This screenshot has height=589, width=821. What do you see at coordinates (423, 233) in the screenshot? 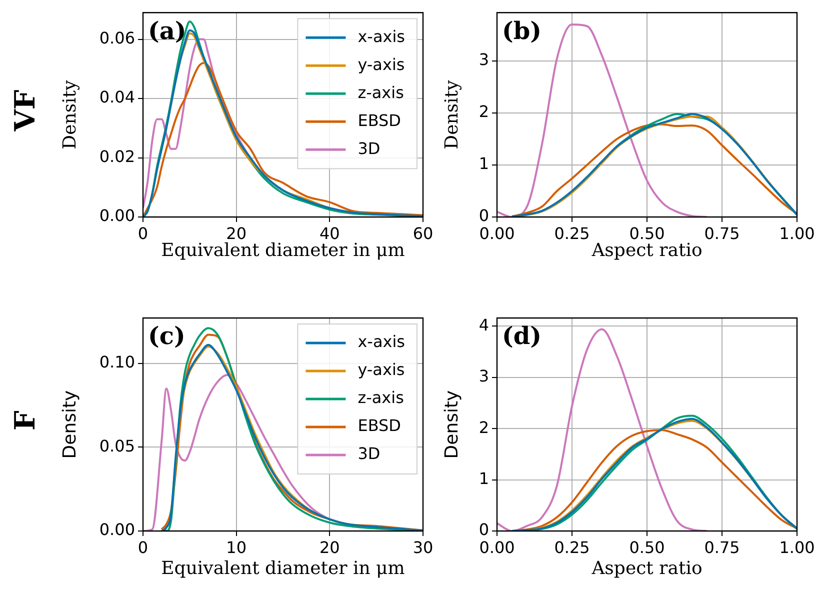
I see `x-tick-label: 60` at bounding box center [423, 233].